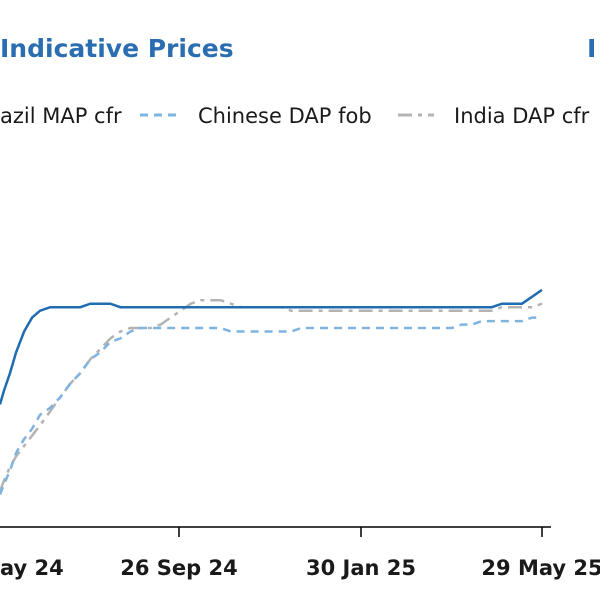 Image resolution: width=600 pixels, height=600 pixels. I want to click on x-tick-label-3: 29 May 25, so click(540, 568).